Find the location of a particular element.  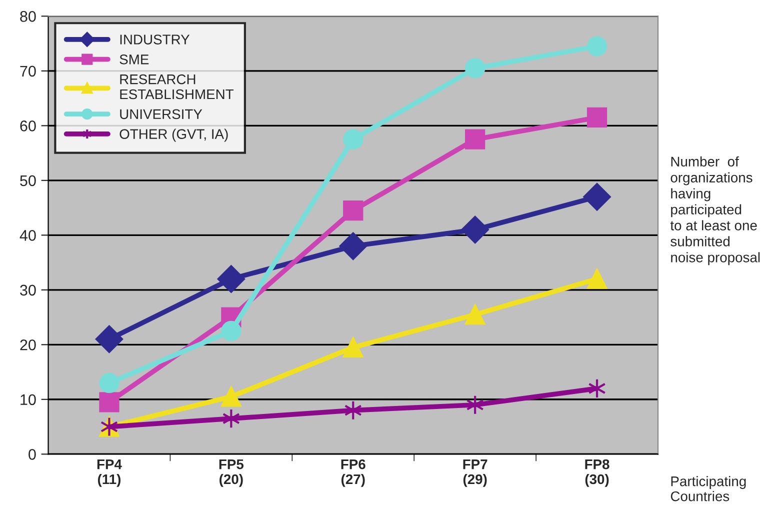

y-tick-label: 40 is located at coordinates (28, 235).